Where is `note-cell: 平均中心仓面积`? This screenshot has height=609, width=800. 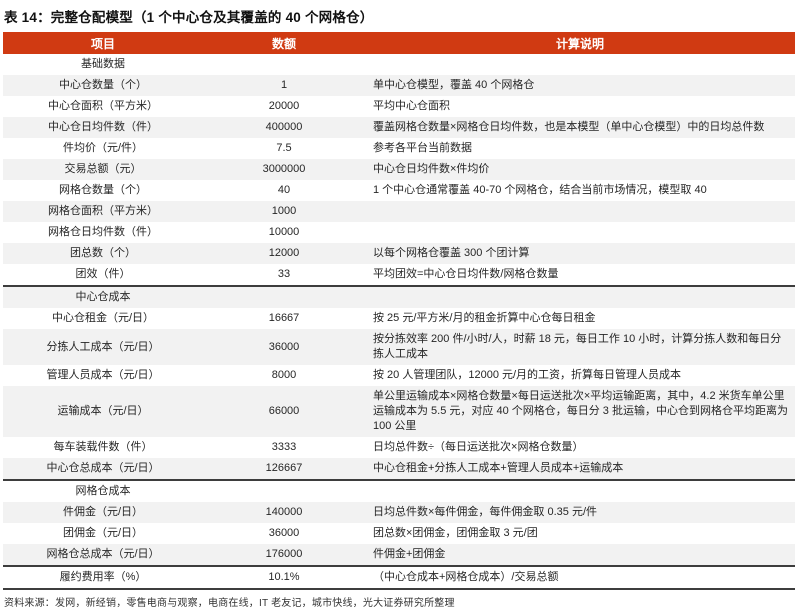 note-cell: 平均中心仓面积 is located at coordinates (411, 106).